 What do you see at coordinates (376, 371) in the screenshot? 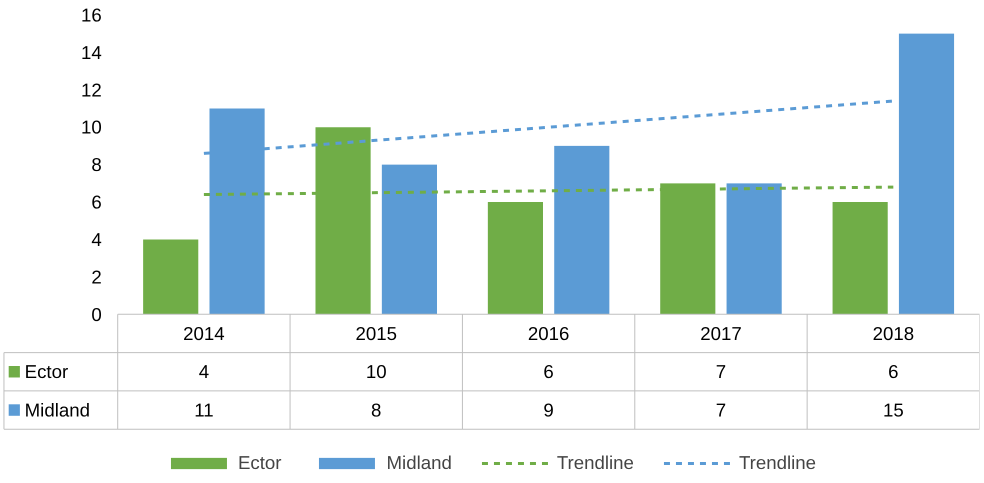
I see `data-label: 10` at bounding box center [376, 371].